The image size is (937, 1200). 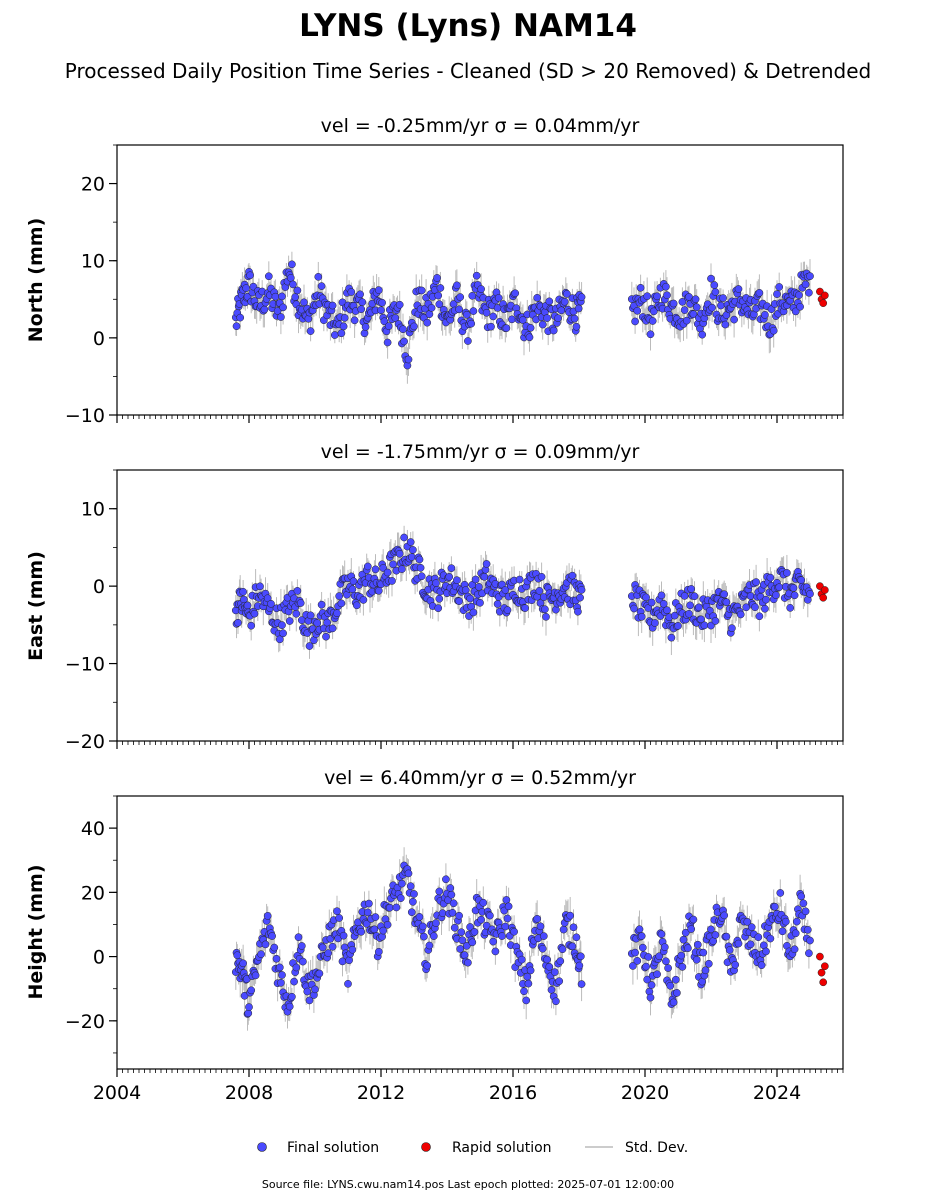 I want to click on north-panel-title: vel = -0.25mm/yr σ = 0.04mm/yr, so click(x=480, y=126).